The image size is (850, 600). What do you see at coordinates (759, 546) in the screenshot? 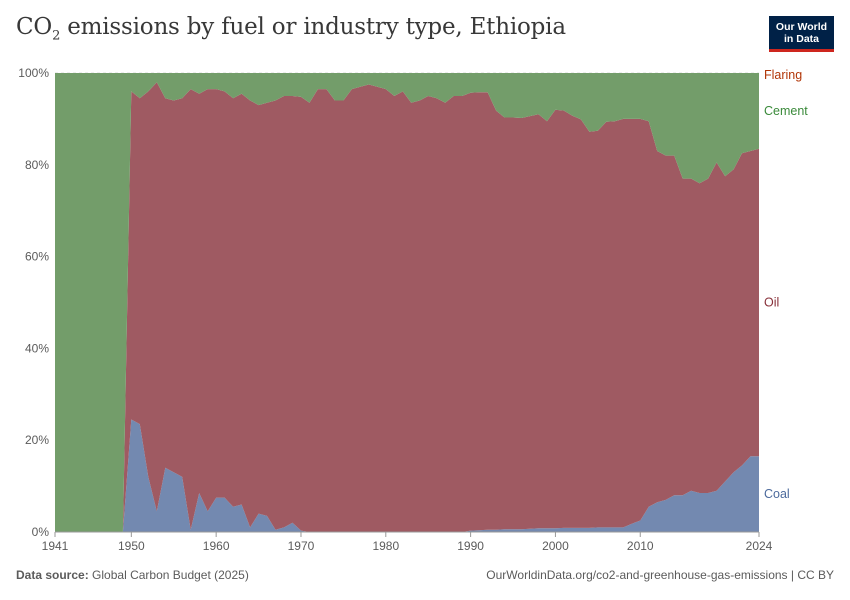
I see `x-tick-label: 2024` at bounding box center [759, 546].